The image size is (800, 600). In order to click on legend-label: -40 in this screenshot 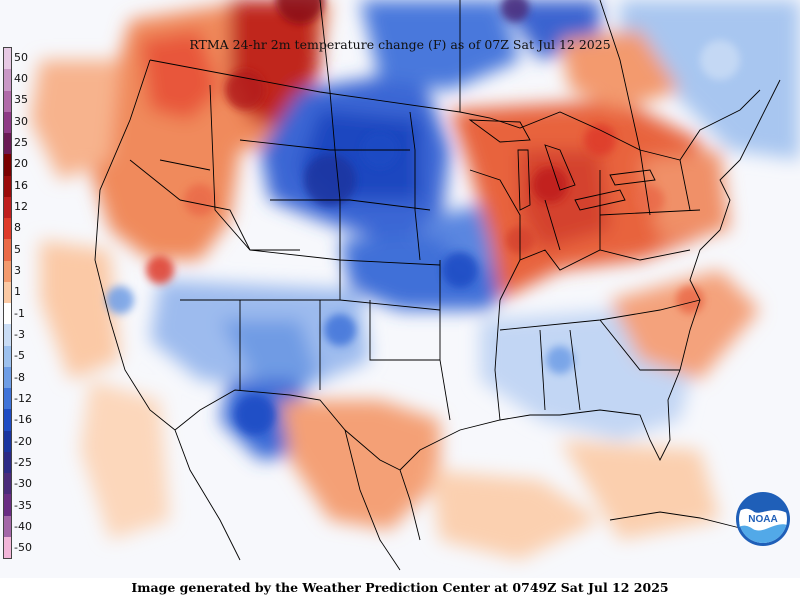, I will do `click(23, 526)`.